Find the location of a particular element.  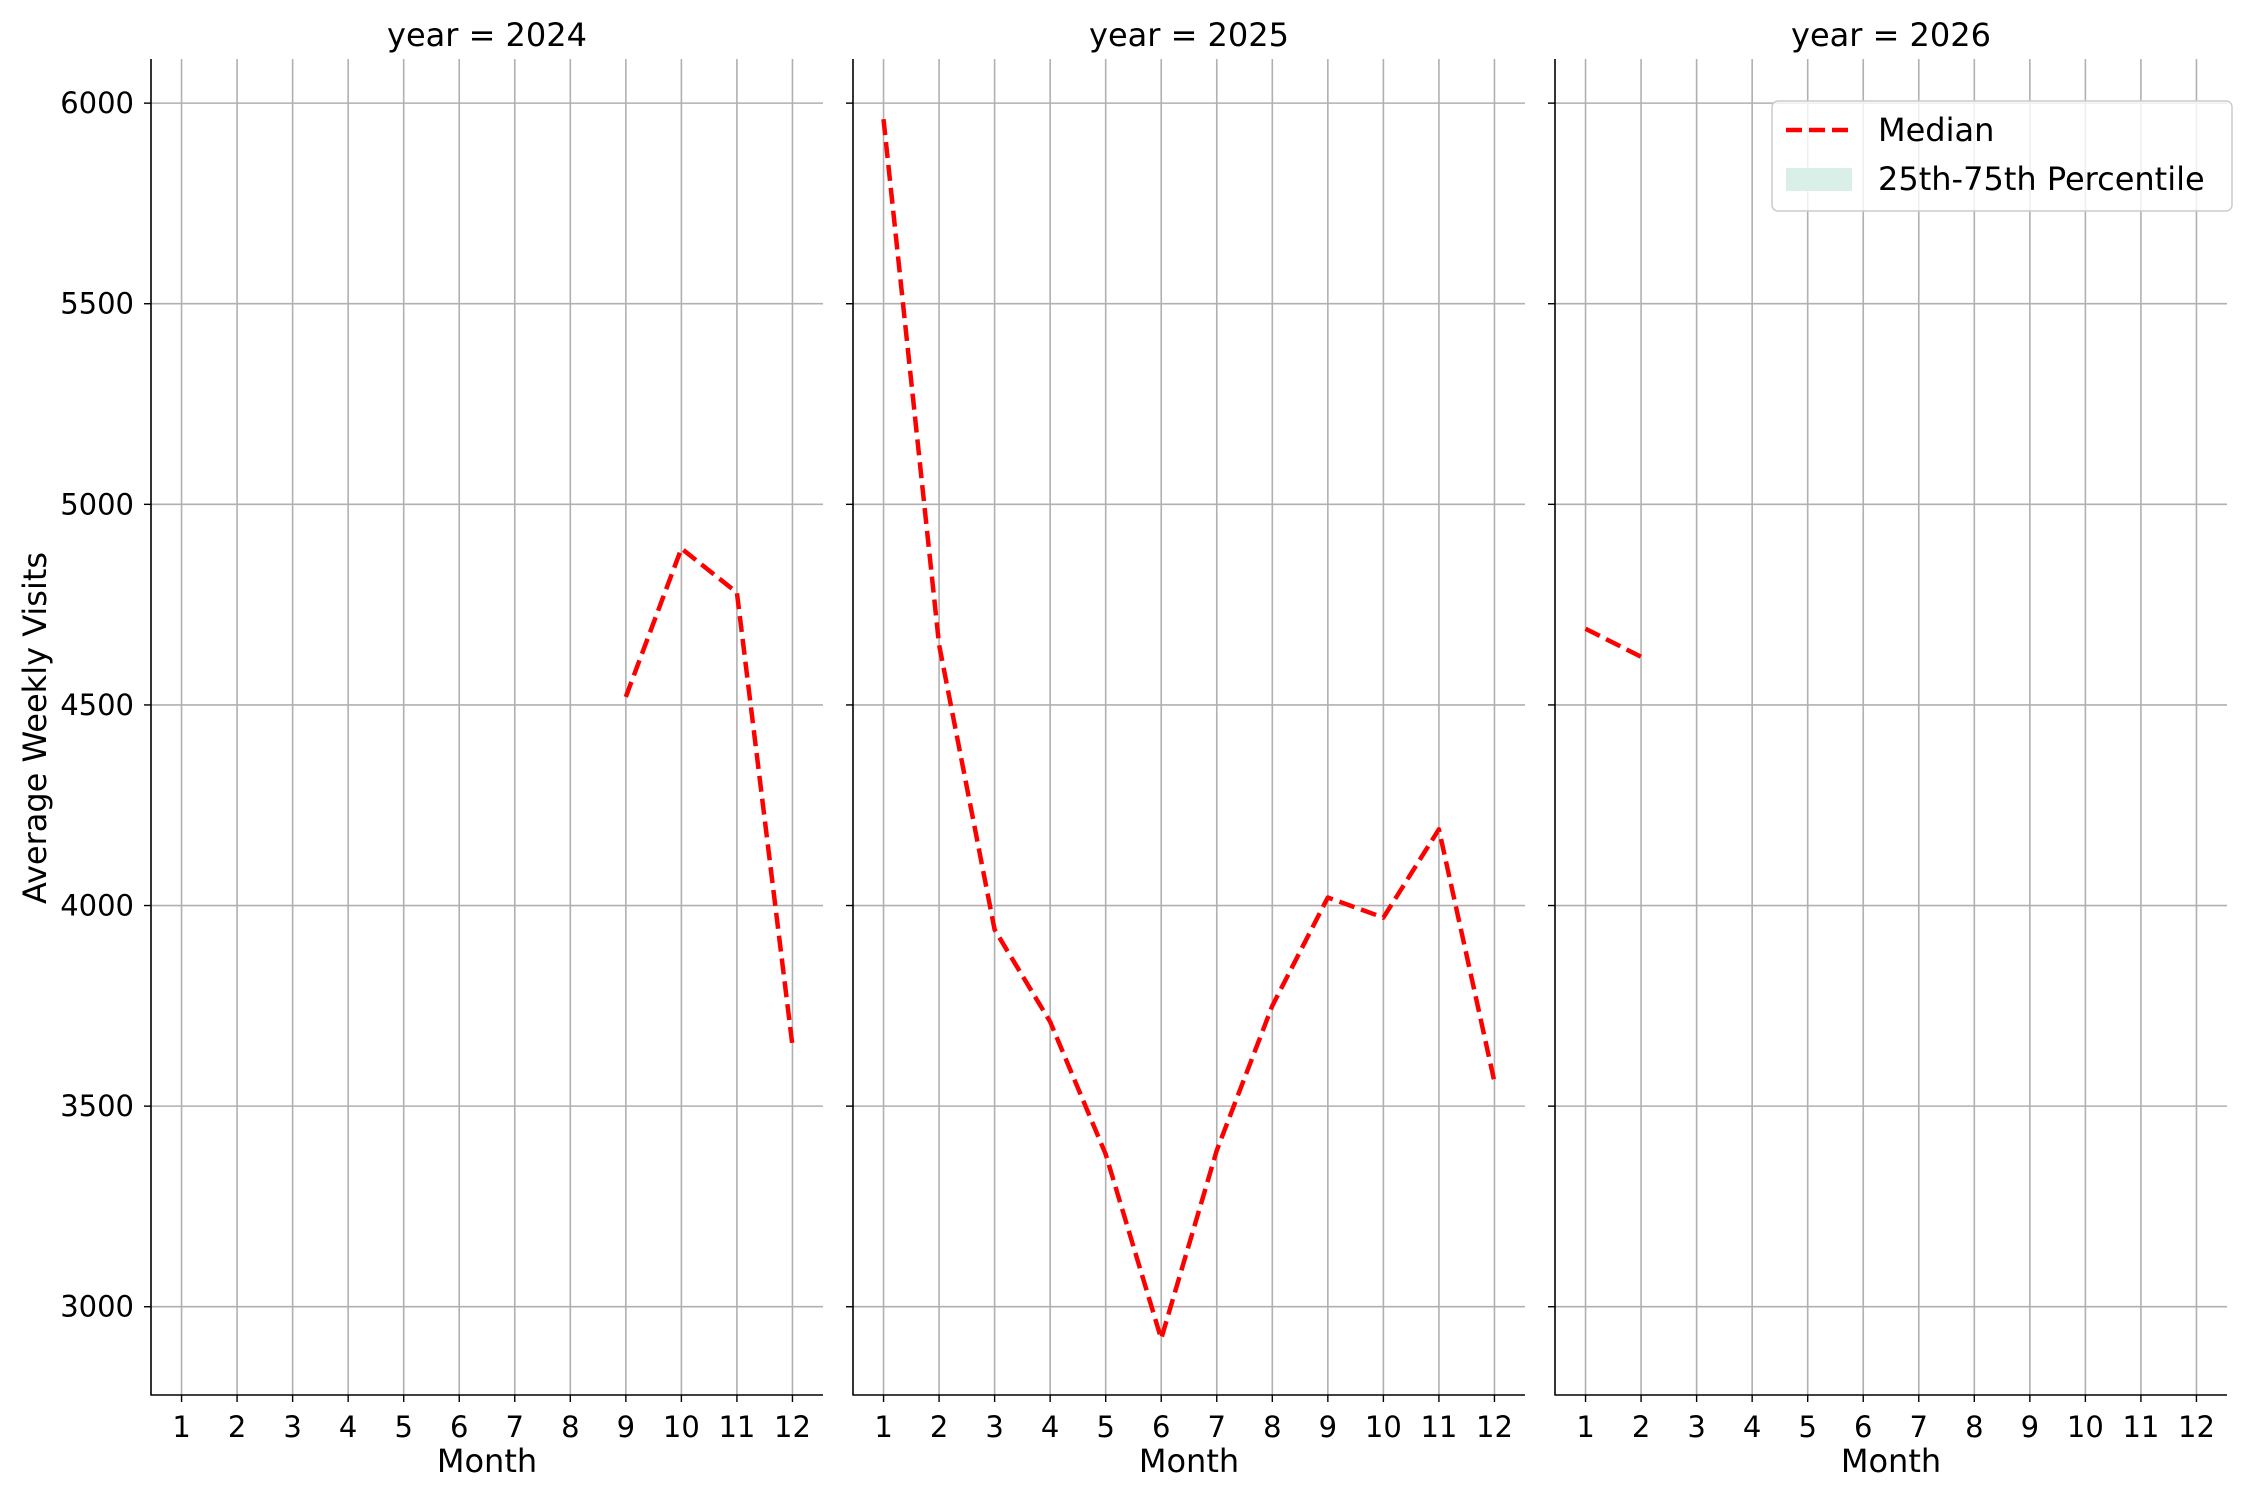

y-tick-label: 3000 is located at coordinates (97, 1307).